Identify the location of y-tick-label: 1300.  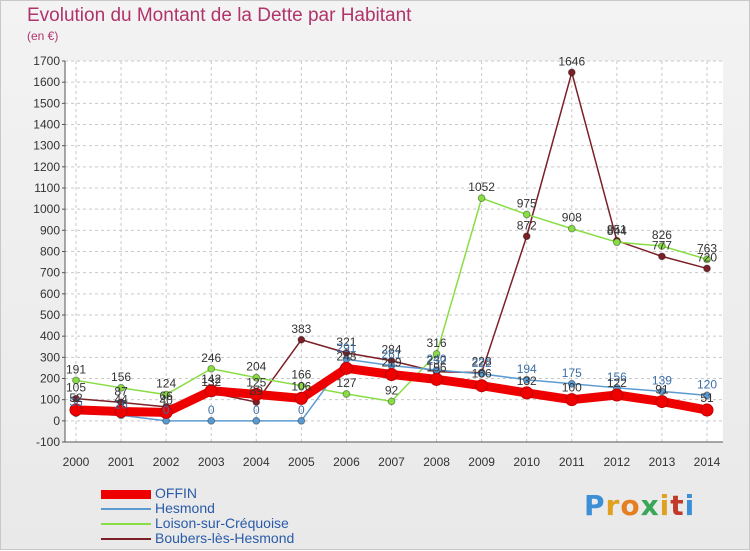
(46, 146).